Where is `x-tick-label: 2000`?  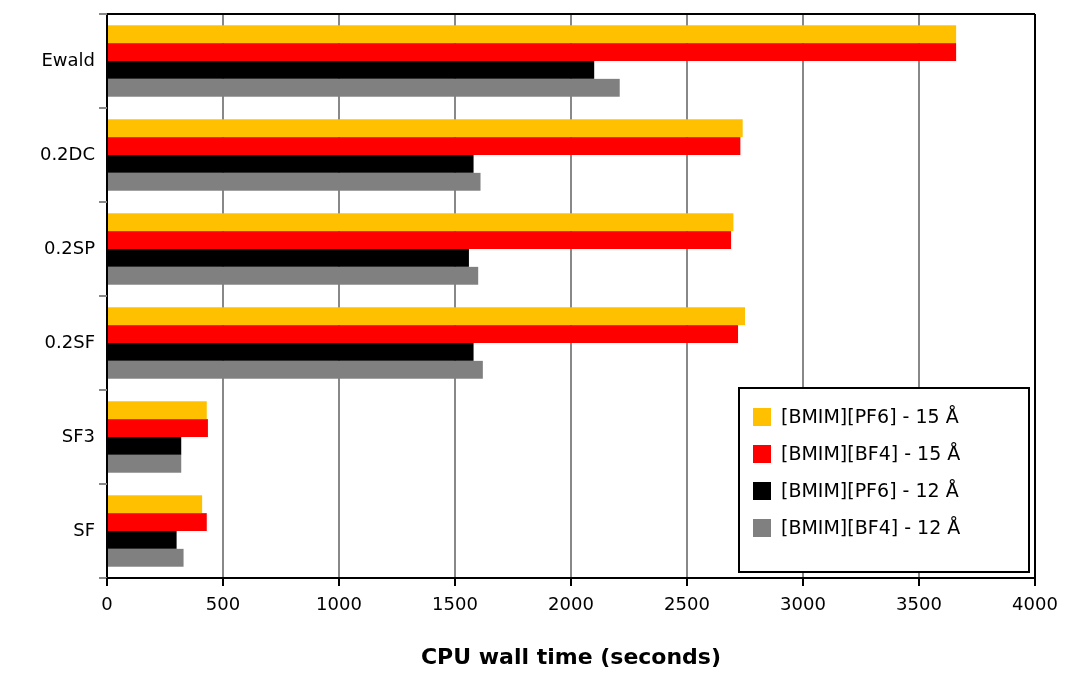
x-tick-label: 2000 is located at coordinates (571, 603).